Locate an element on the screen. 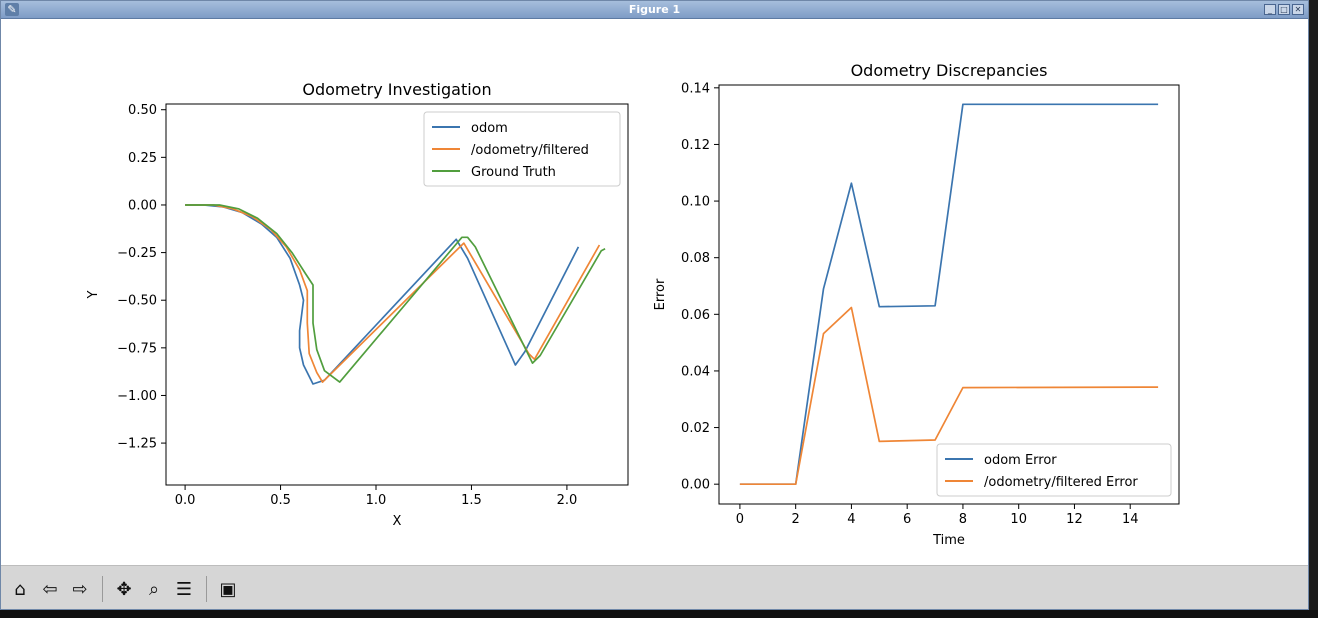 The width and height of the screenshot is (1318, 618). magnifier-icon: ⌕ is located at coordinates (154, 589).